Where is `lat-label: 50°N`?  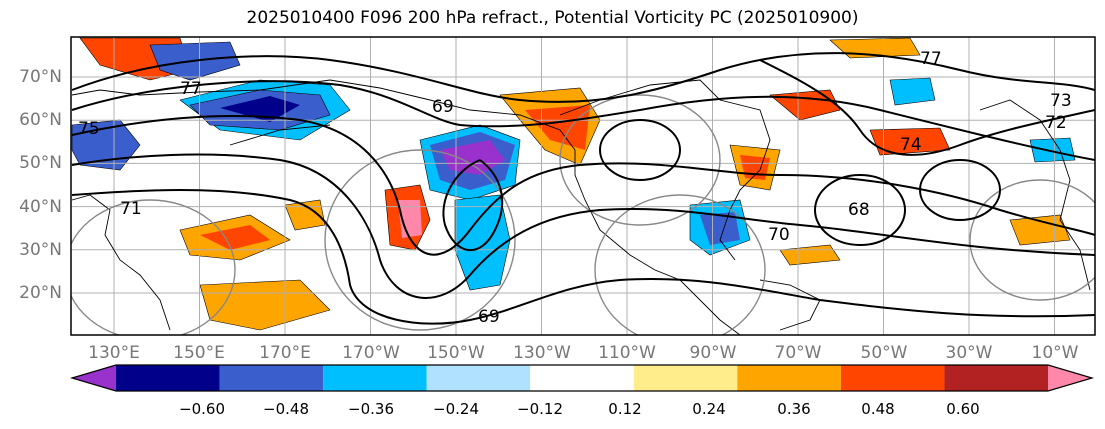
lat-label: 50°N is located at coordinates (40, 163).